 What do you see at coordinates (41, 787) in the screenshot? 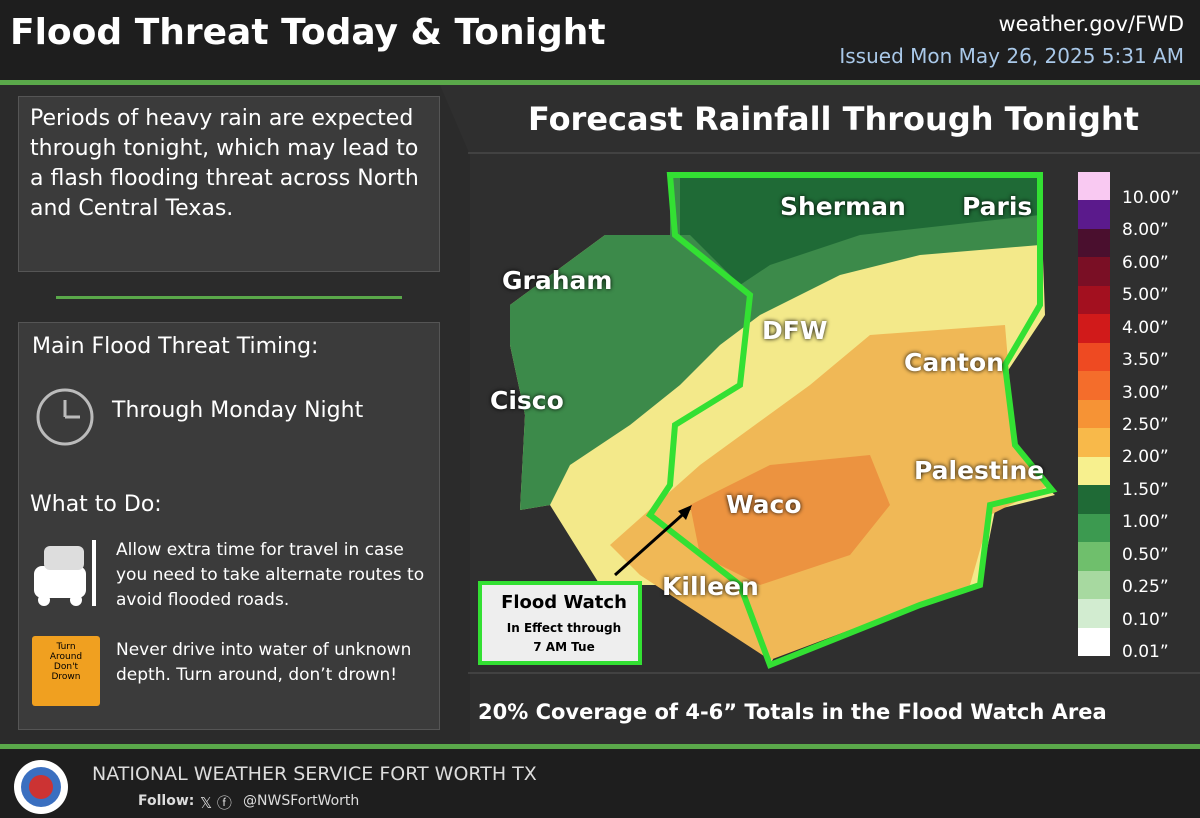
I see `nws-logo` at bounding box center [41, 787].